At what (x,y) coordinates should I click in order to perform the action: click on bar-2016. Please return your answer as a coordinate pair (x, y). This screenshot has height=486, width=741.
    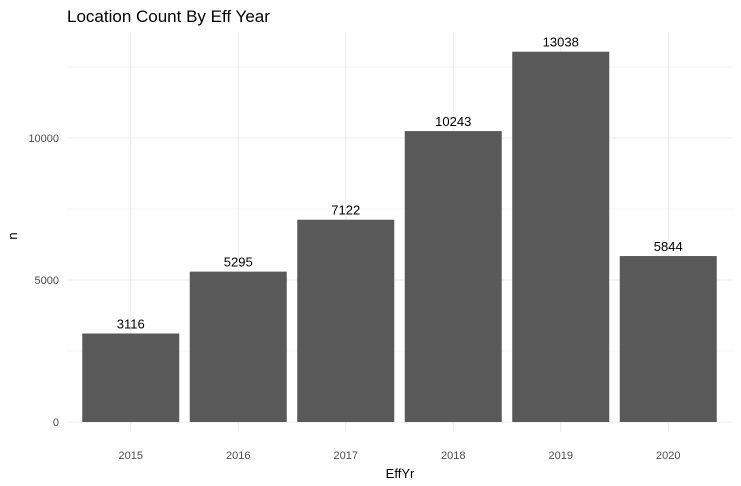
    Looking at the image, I should click on (238, 346).